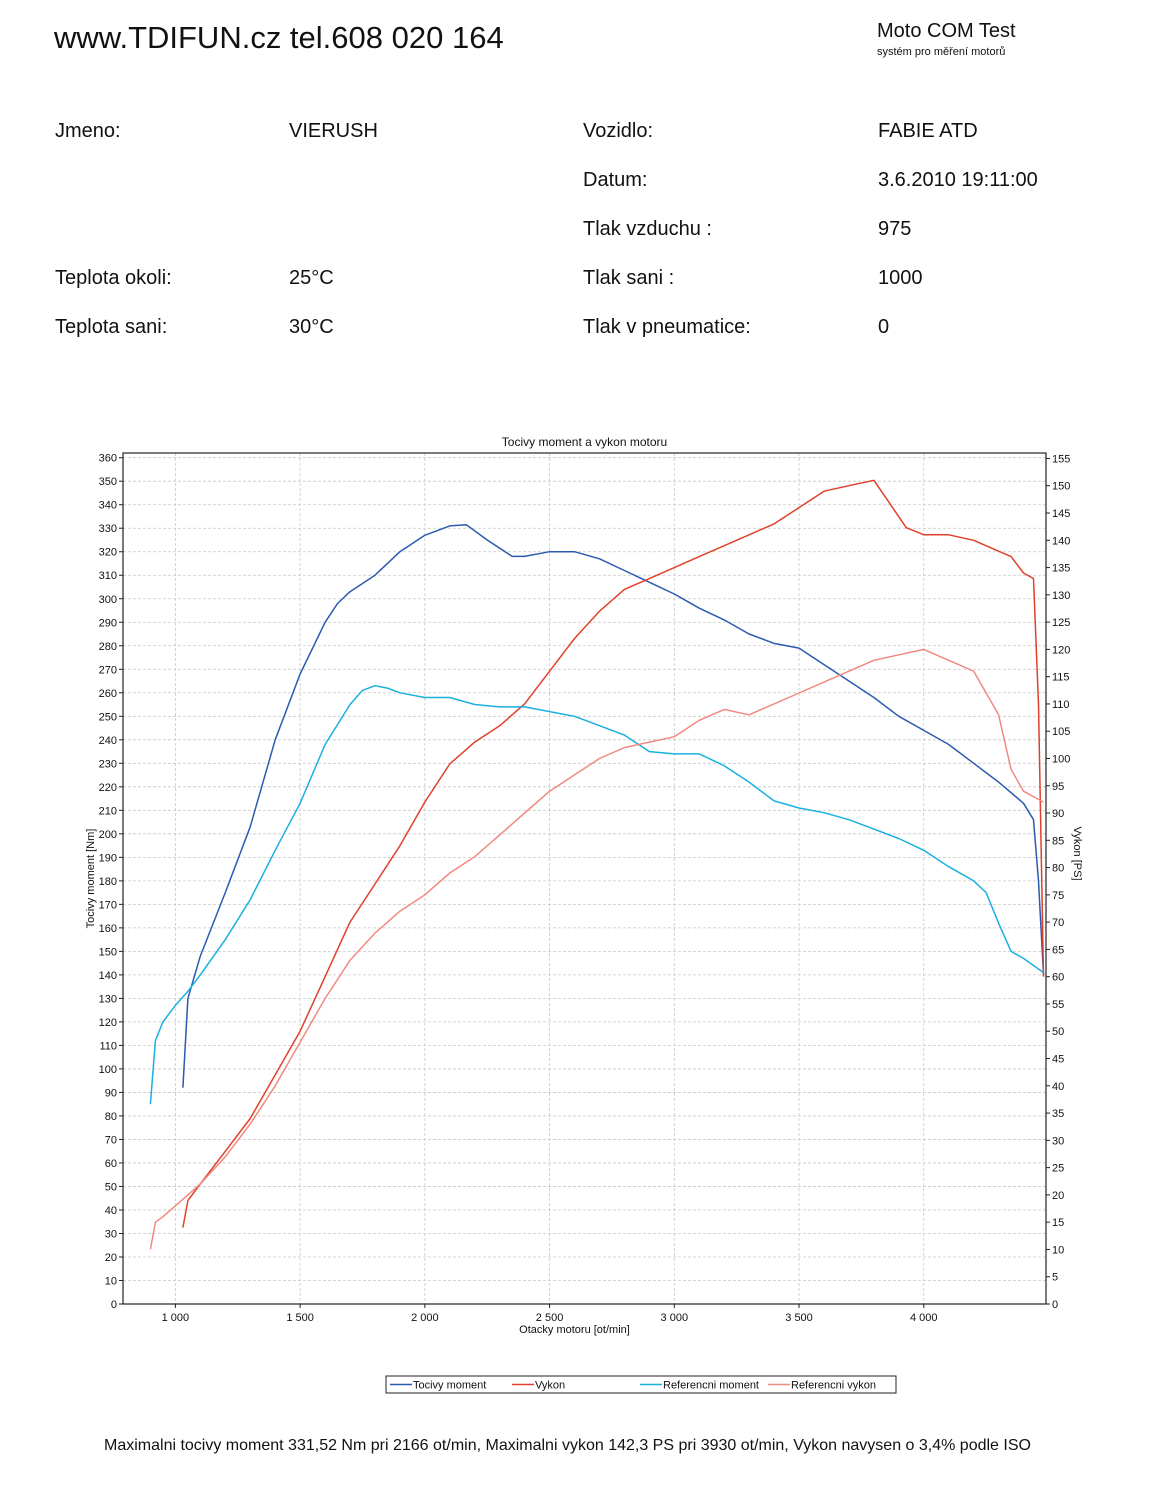  Describe the element at coordinates (108, 553) in the screenshot. I see `y-tick-label: 320` at that location.